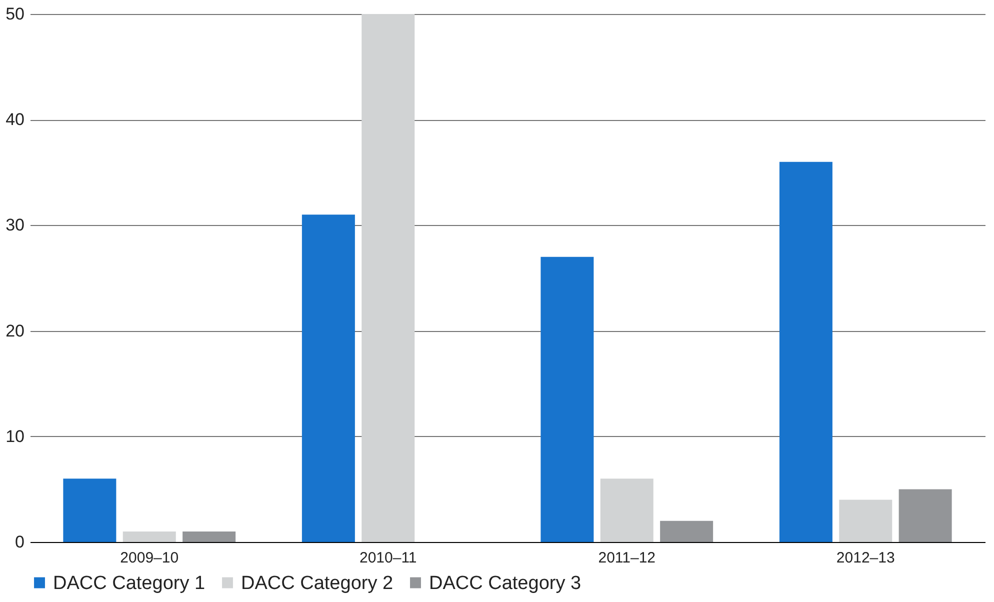 Image resolution: width=994 pixels, height=602 pixels. I want to click on y-tick-label: 40, so click(15, 120).